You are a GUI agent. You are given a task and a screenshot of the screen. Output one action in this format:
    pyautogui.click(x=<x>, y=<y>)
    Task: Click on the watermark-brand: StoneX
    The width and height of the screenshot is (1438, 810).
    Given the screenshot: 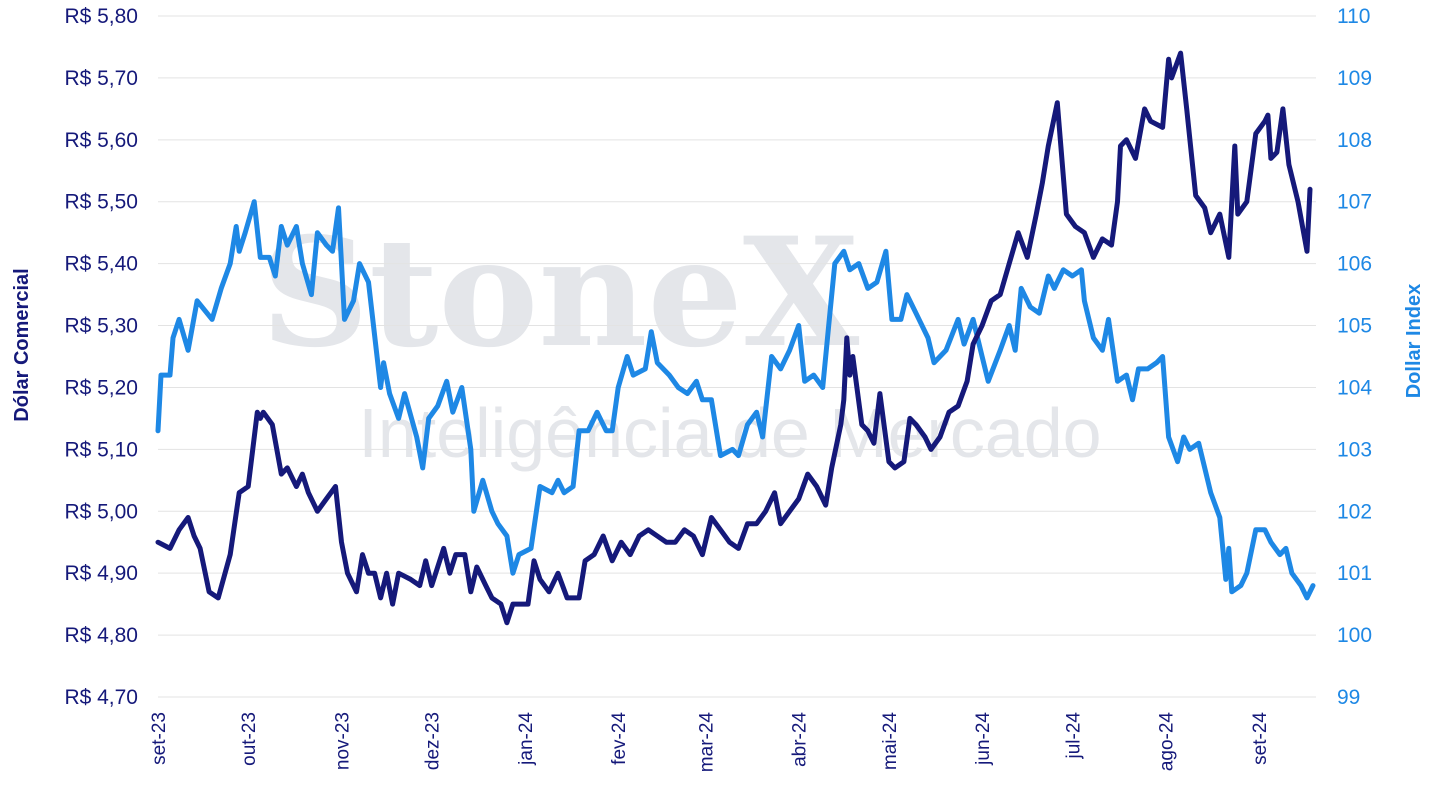 What is the action you would take?
    pyautogui.click(x=560, y=293)
    